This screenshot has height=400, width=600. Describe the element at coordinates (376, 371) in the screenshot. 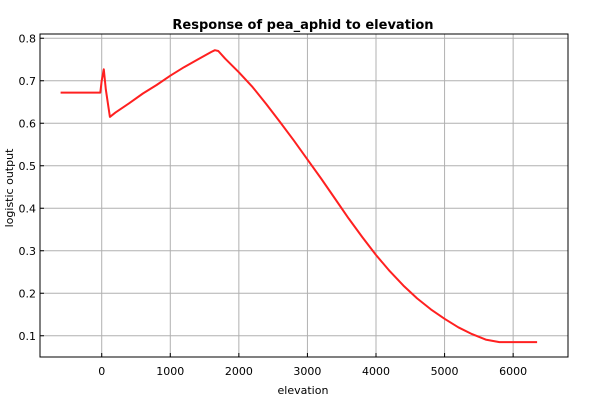

I see `x-tick-label: 4000` at that location.